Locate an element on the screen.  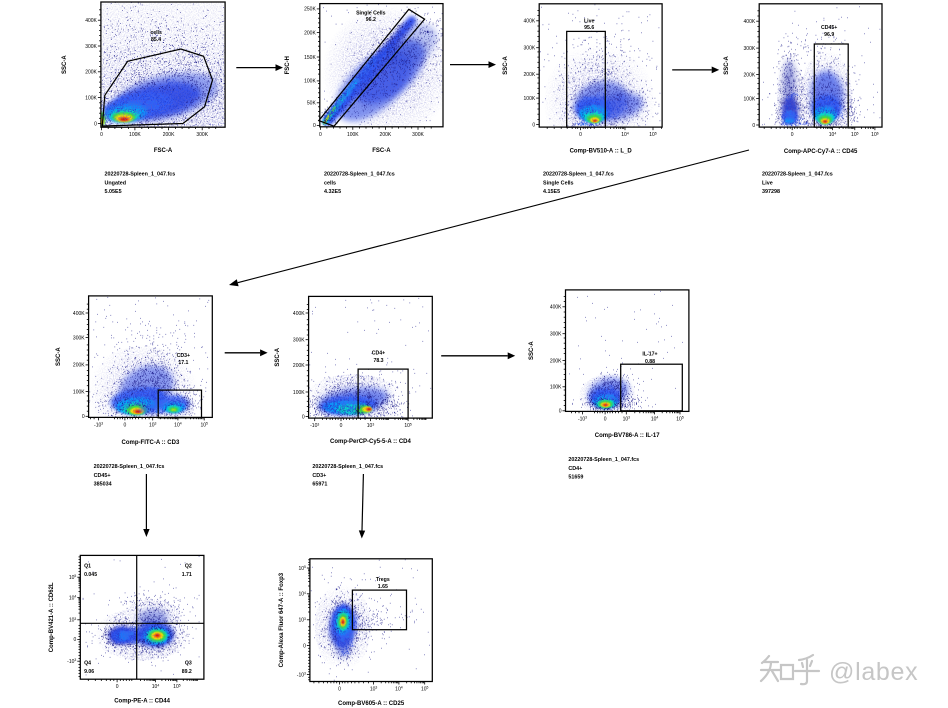
svg-text: Tregs is located at coordinates (383, 580).